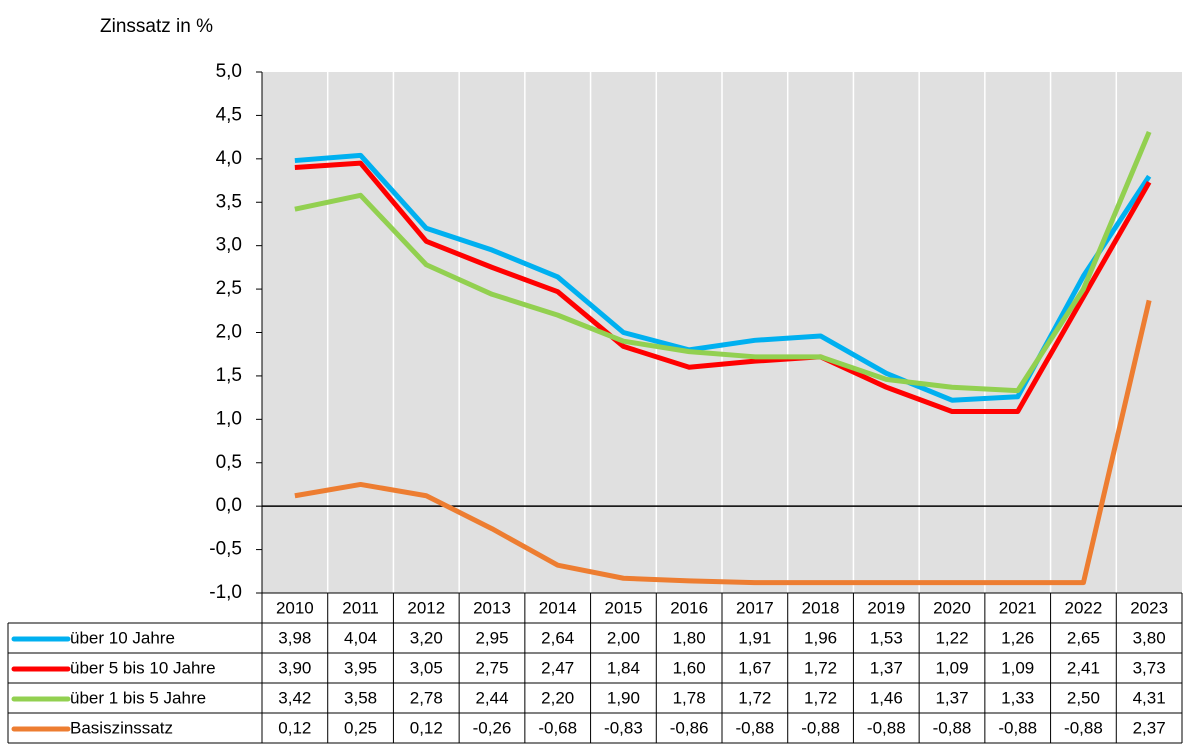 The width and height of the screenshot is (1189, 749). What do you see at coordinates (229, 71) in the screenshot?
I see `y-tick-label: 5,0` at bounding box center [229, 71].